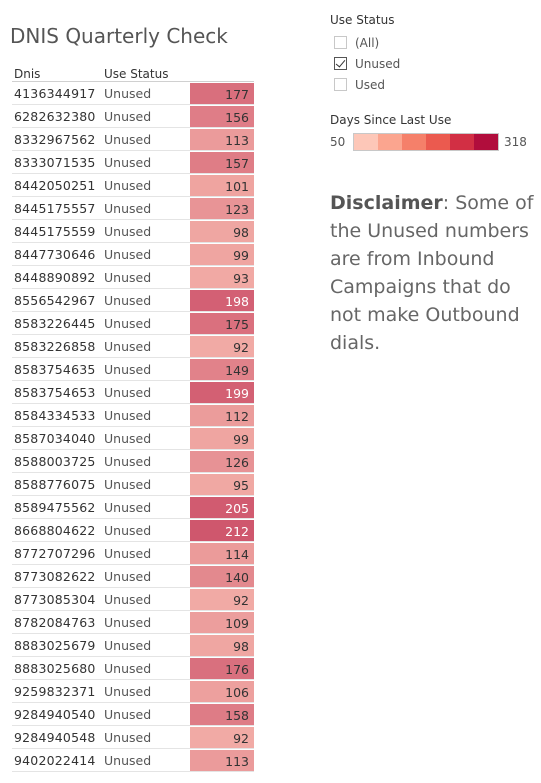  What do you see at coordinates (222, 576) in the screenshot?
I see `days-since-last-use-cell: 140` at bounding box center [222, 576].